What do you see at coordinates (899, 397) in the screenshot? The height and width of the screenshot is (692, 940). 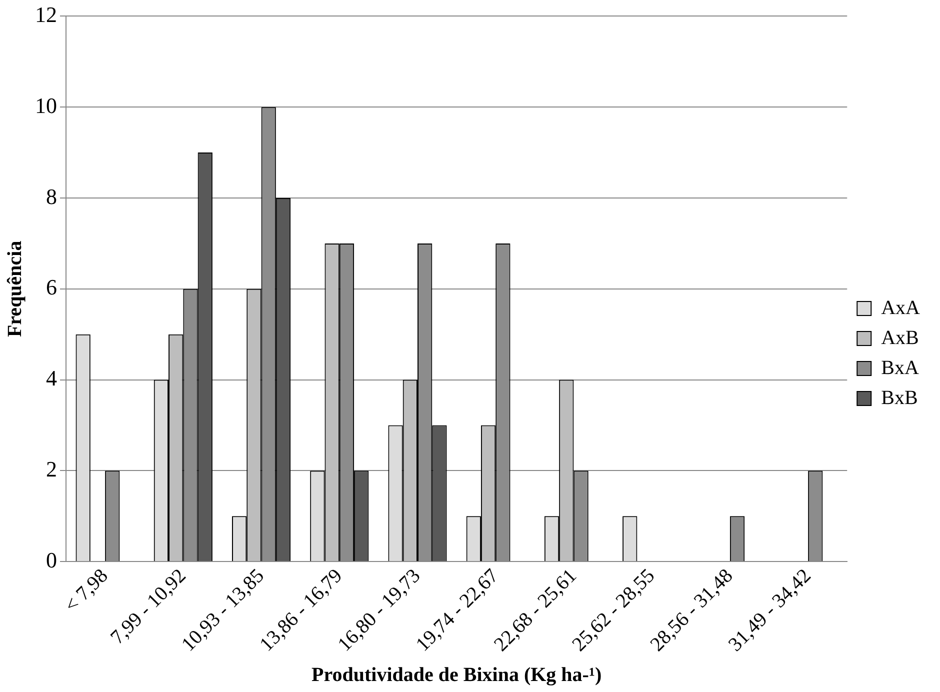 I see `legend-label: BxB` at bounding box center [899, 397].